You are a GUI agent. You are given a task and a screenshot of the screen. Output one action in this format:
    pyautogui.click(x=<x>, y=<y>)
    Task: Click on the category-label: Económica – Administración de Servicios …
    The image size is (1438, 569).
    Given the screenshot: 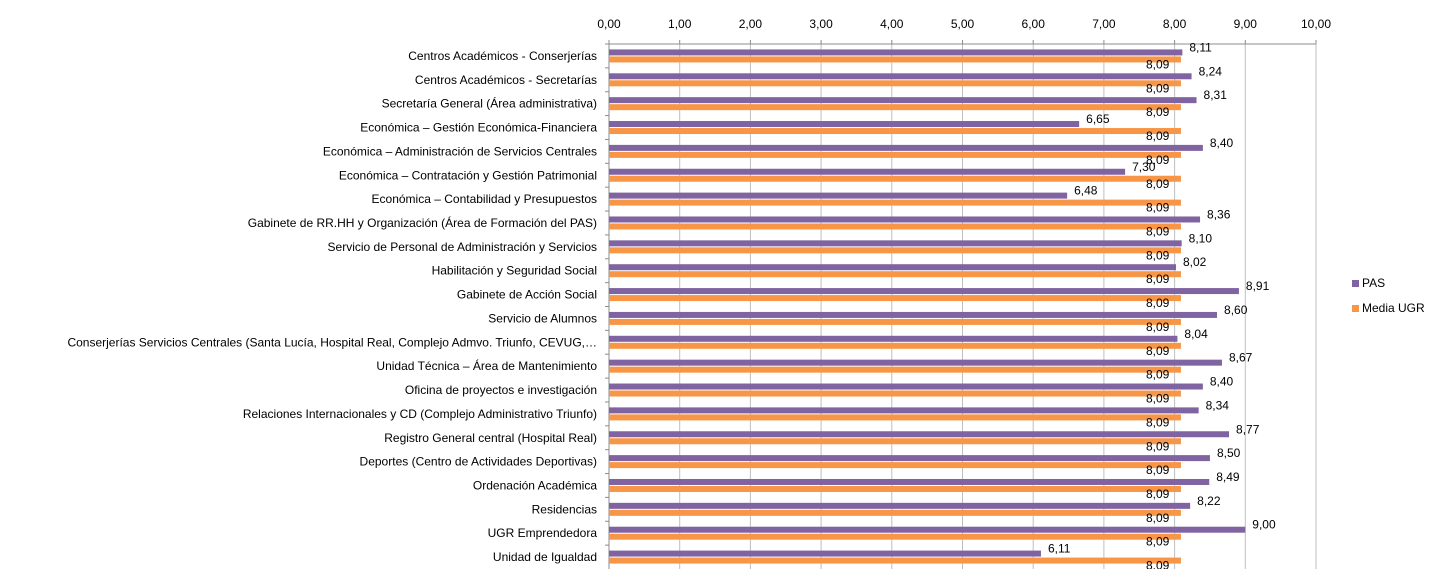 What is the action you would take?
    pyautogui.click(x=460, y=151)
    